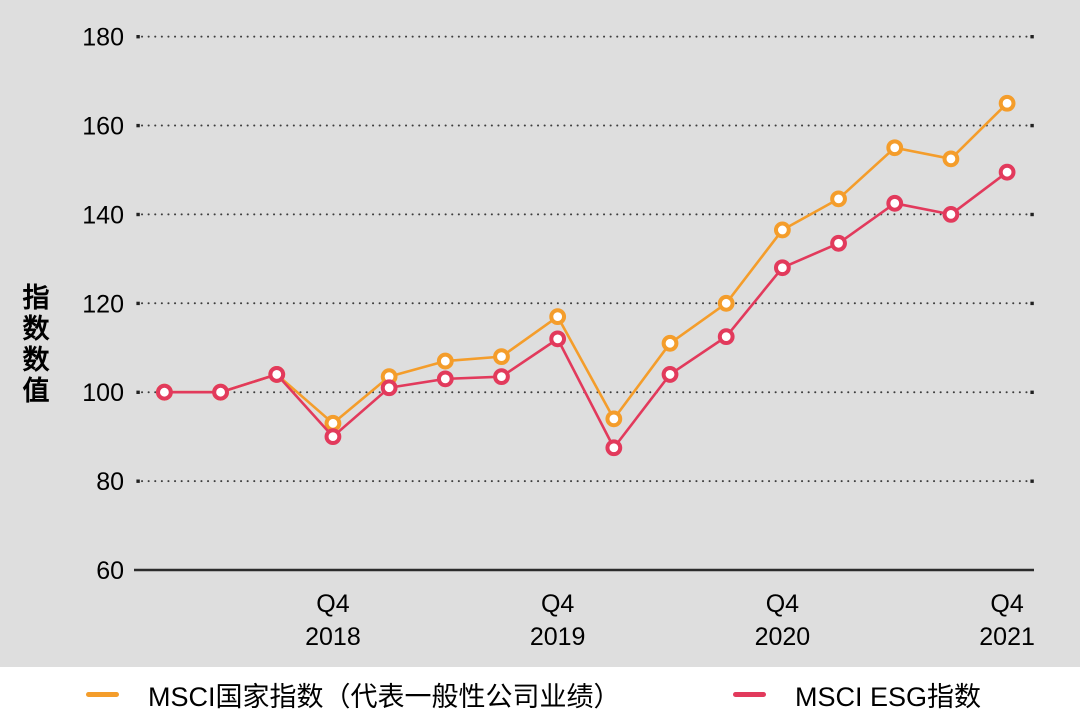  Describe the element at coordinates (36, 344) in the screenshot. I see `y-axis-title: 指 数 数 值` at that location.